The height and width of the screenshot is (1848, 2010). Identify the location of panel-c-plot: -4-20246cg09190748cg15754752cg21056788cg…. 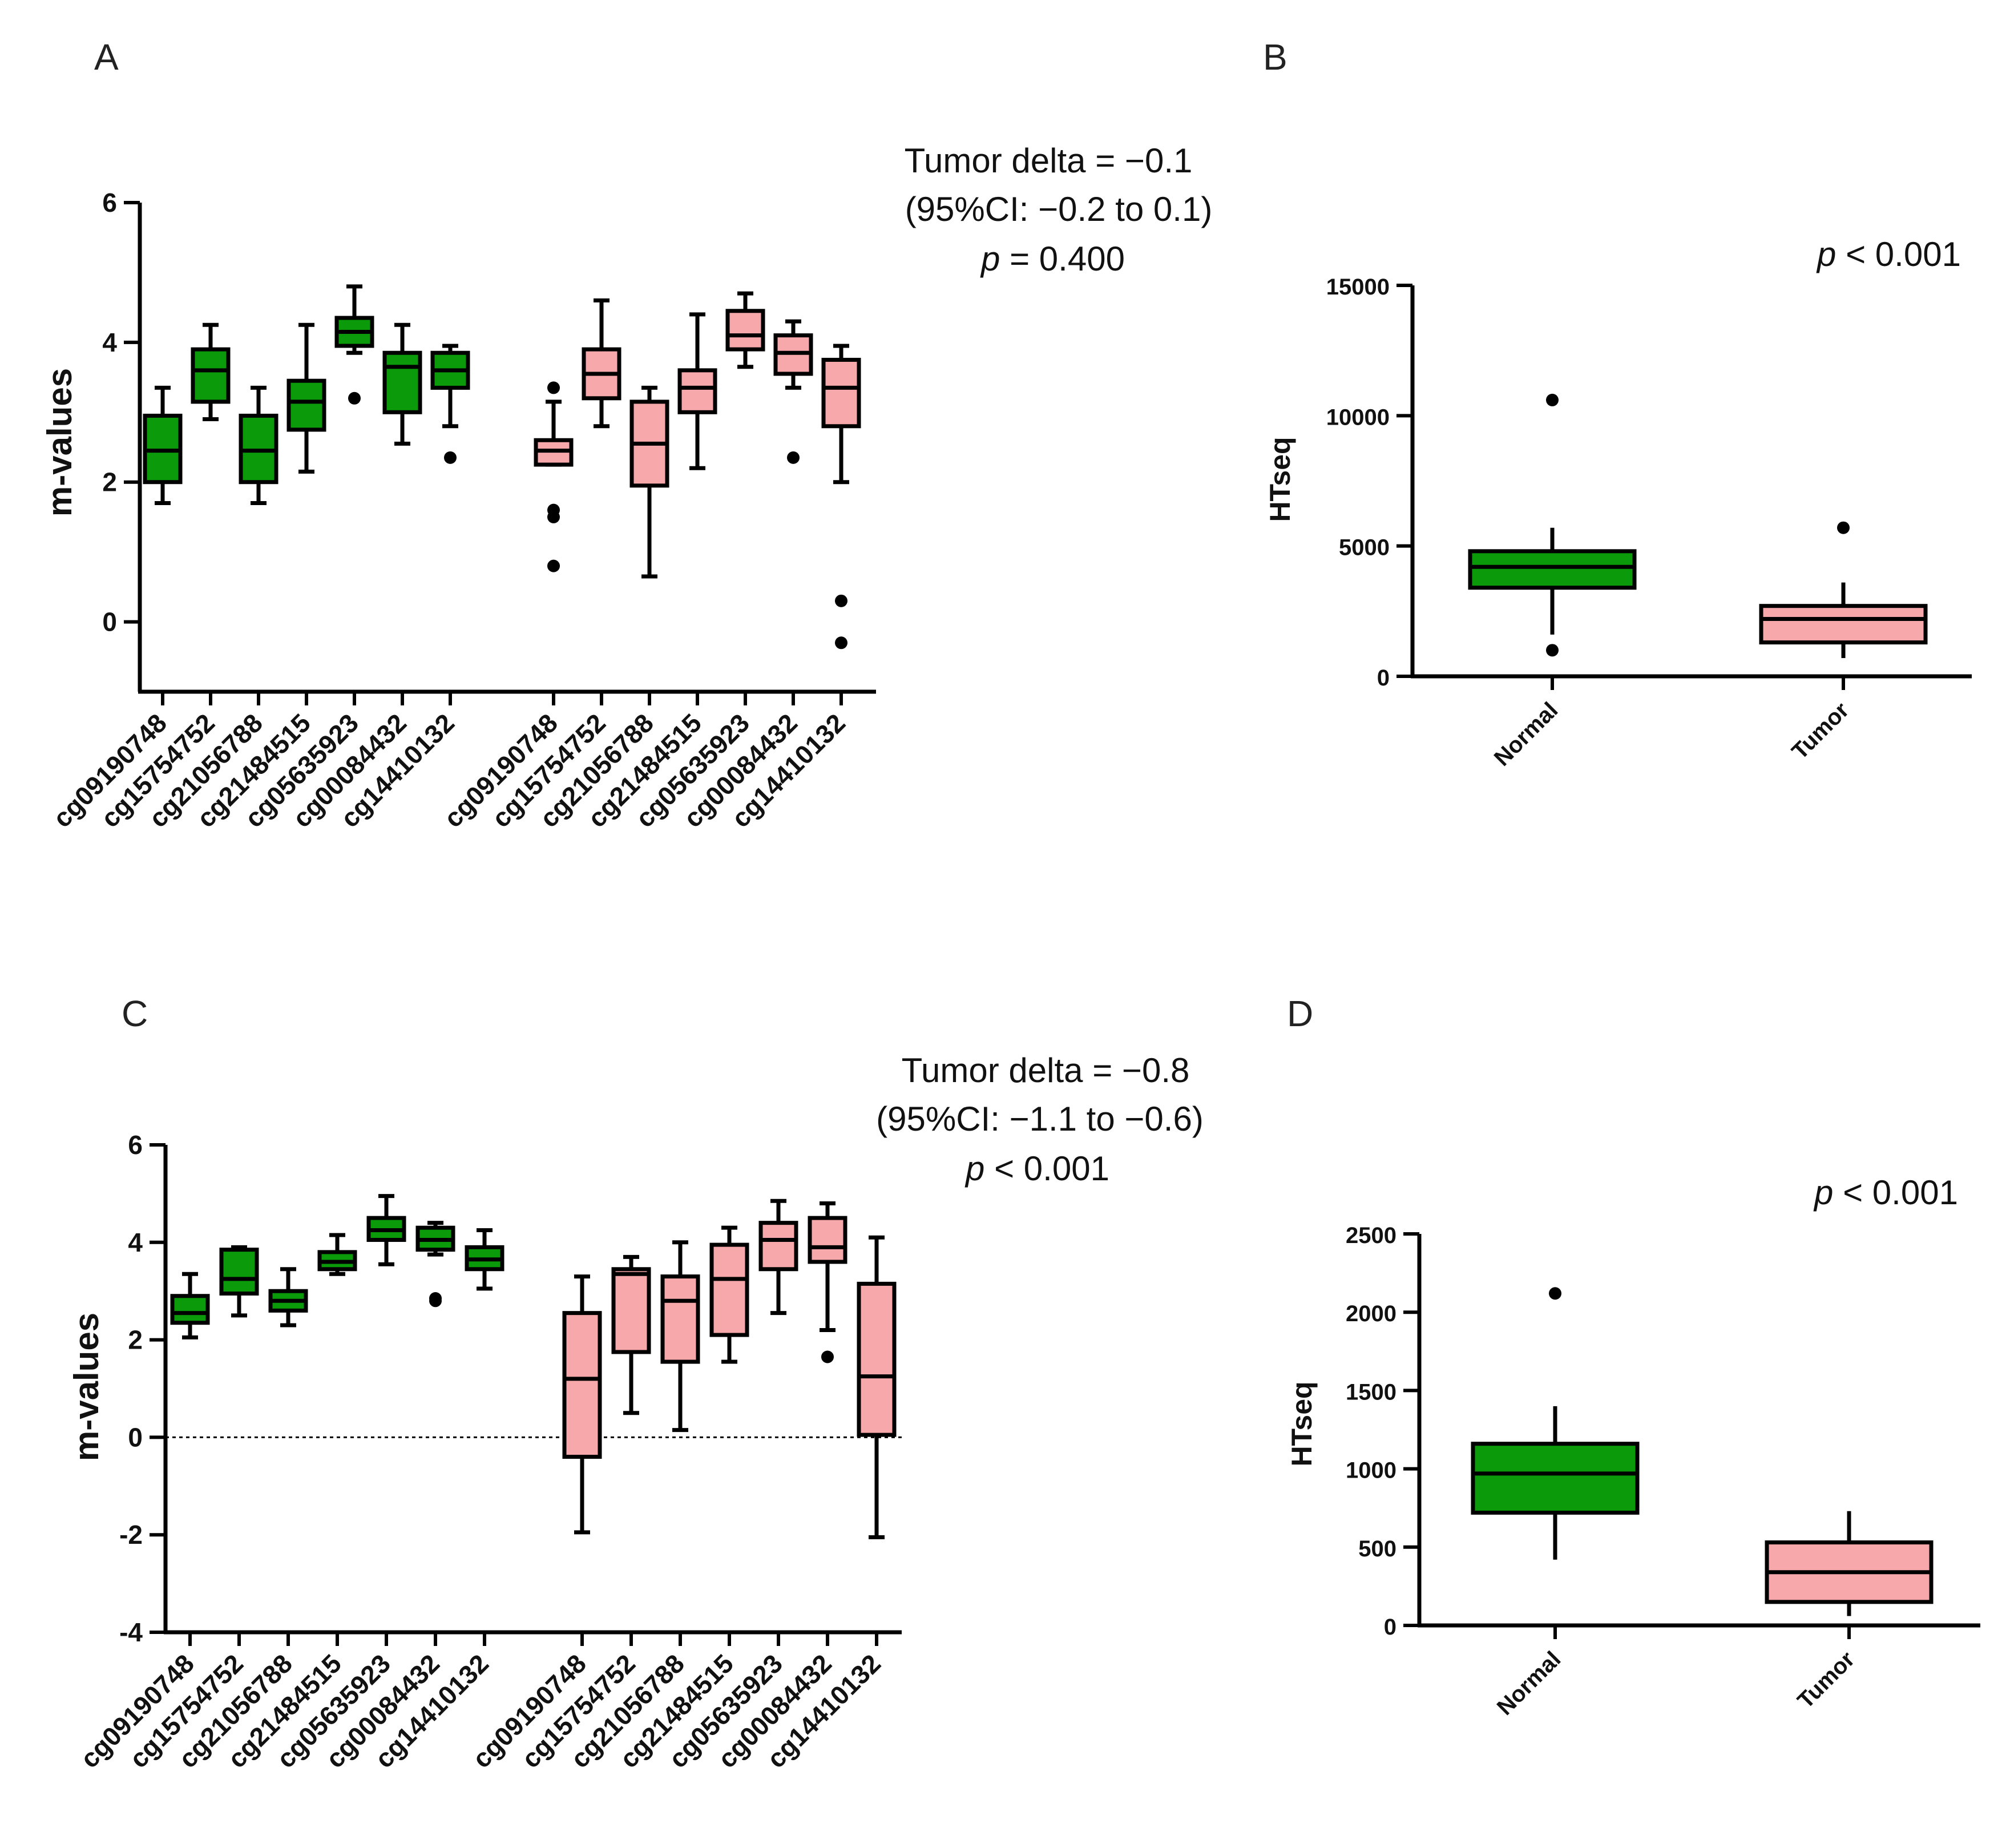
(488, 1452).